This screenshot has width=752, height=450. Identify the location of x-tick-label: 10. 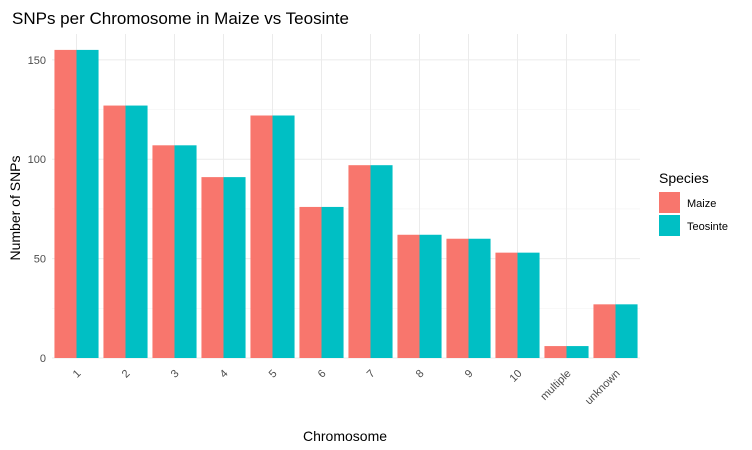
(515, 376).